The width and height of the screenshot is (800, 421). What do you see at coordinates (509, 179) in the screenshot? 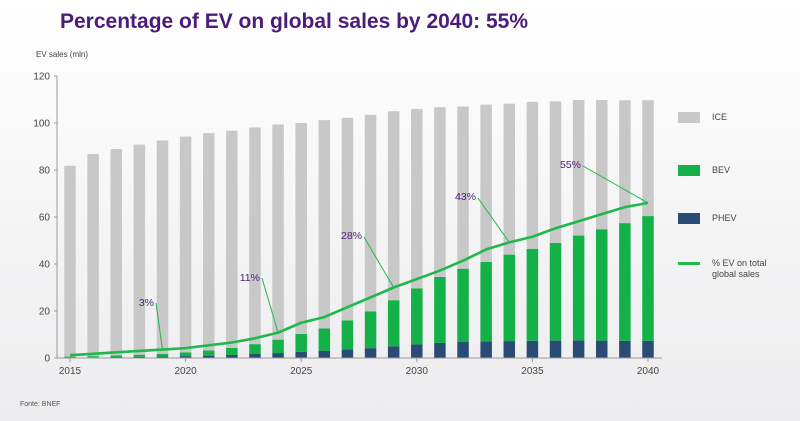
I see `bar-ice-2034` at bounding box center [509, 179].